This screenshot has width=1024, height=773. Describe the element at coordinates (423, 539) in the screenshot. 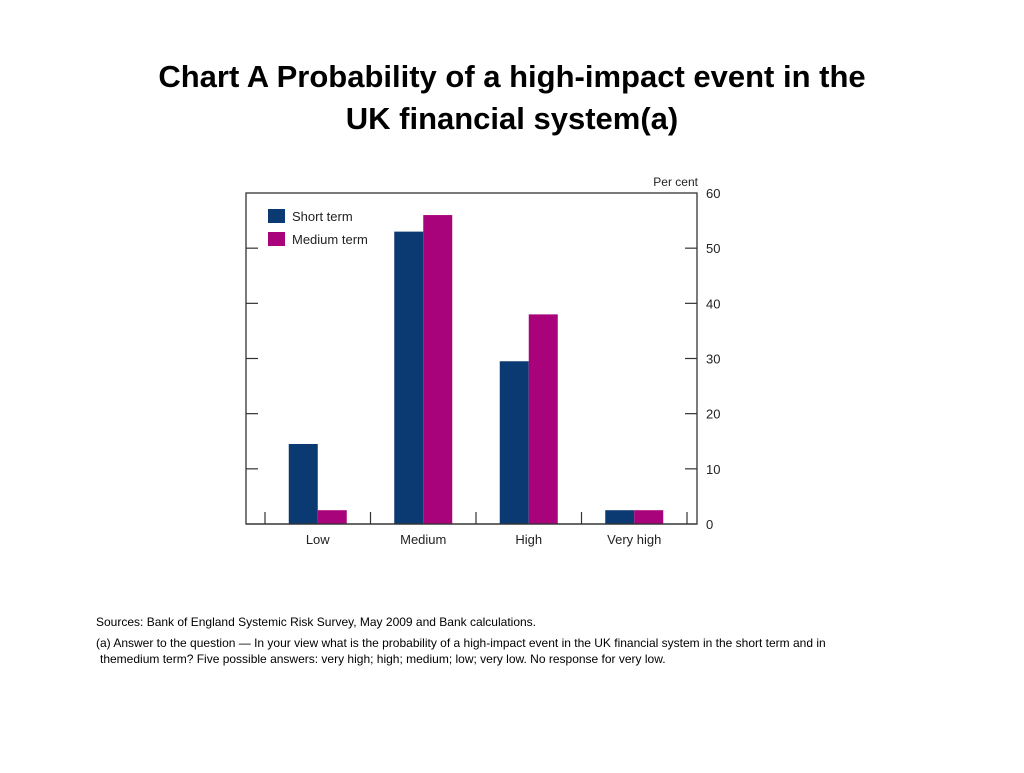

I see `x-tick-label: Medium` at that location.